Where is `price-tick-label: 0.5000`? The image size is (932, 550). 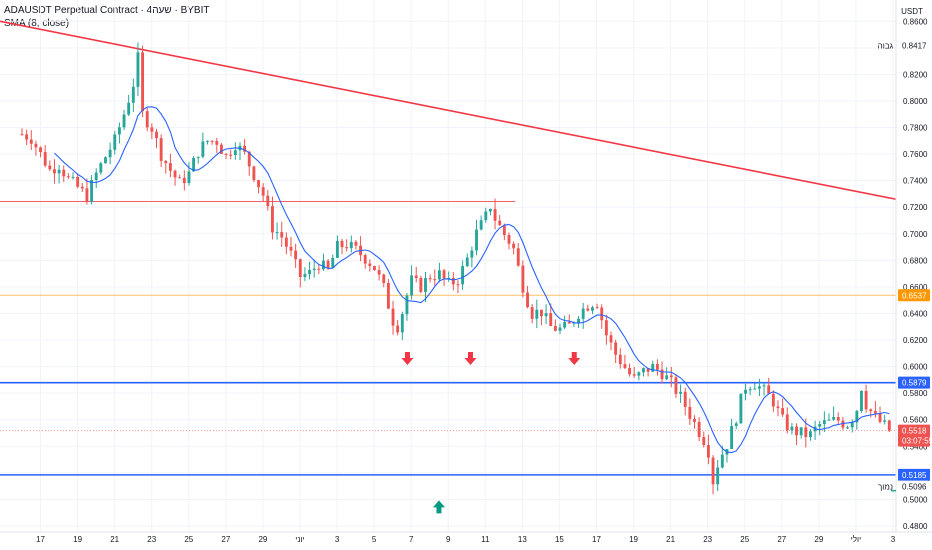 price-tick-label: 0.5000 is located at coordinates (915, 499).